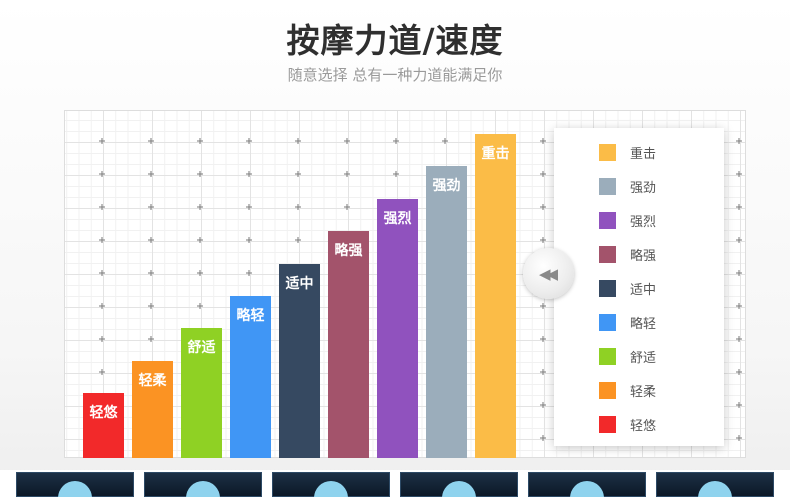 The width and height of the screenshot is (790, 497). I want to click on bar-label: 强烈, so click(397, 219).